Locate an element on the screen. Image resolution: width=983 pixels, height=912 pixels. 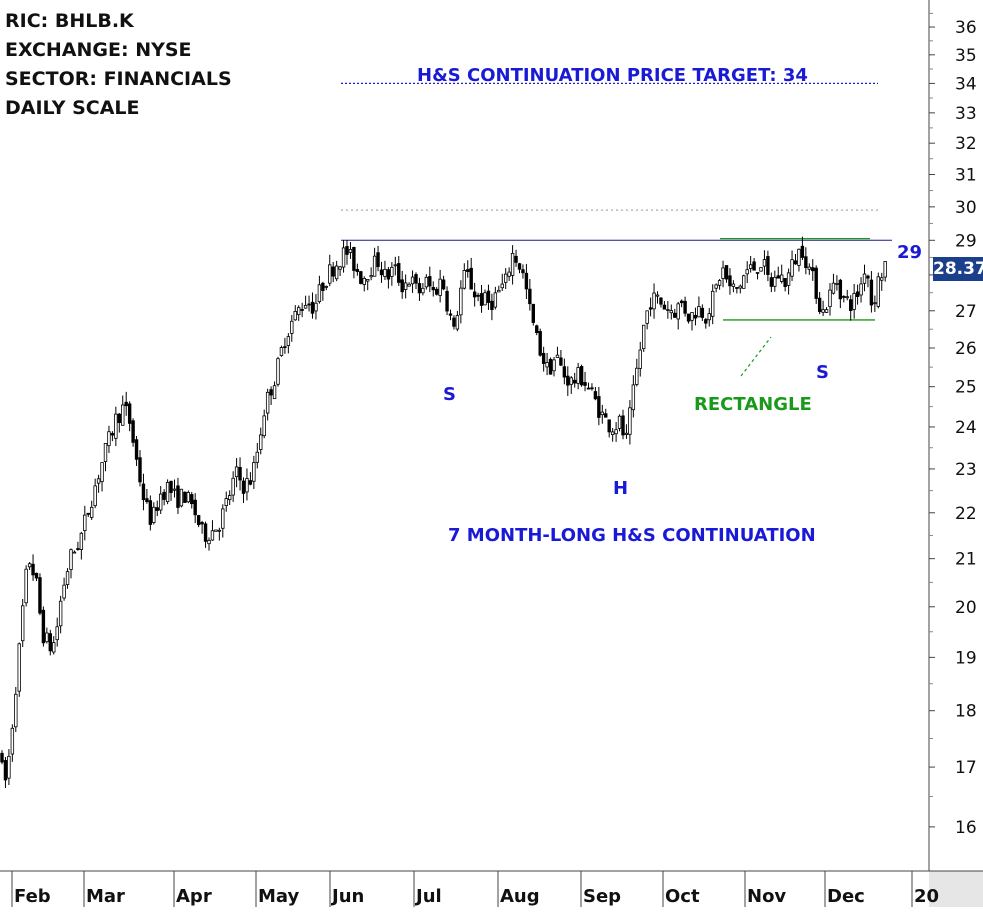
ric-label: RIC: BHLB.K is located at coordinates (69, 21).